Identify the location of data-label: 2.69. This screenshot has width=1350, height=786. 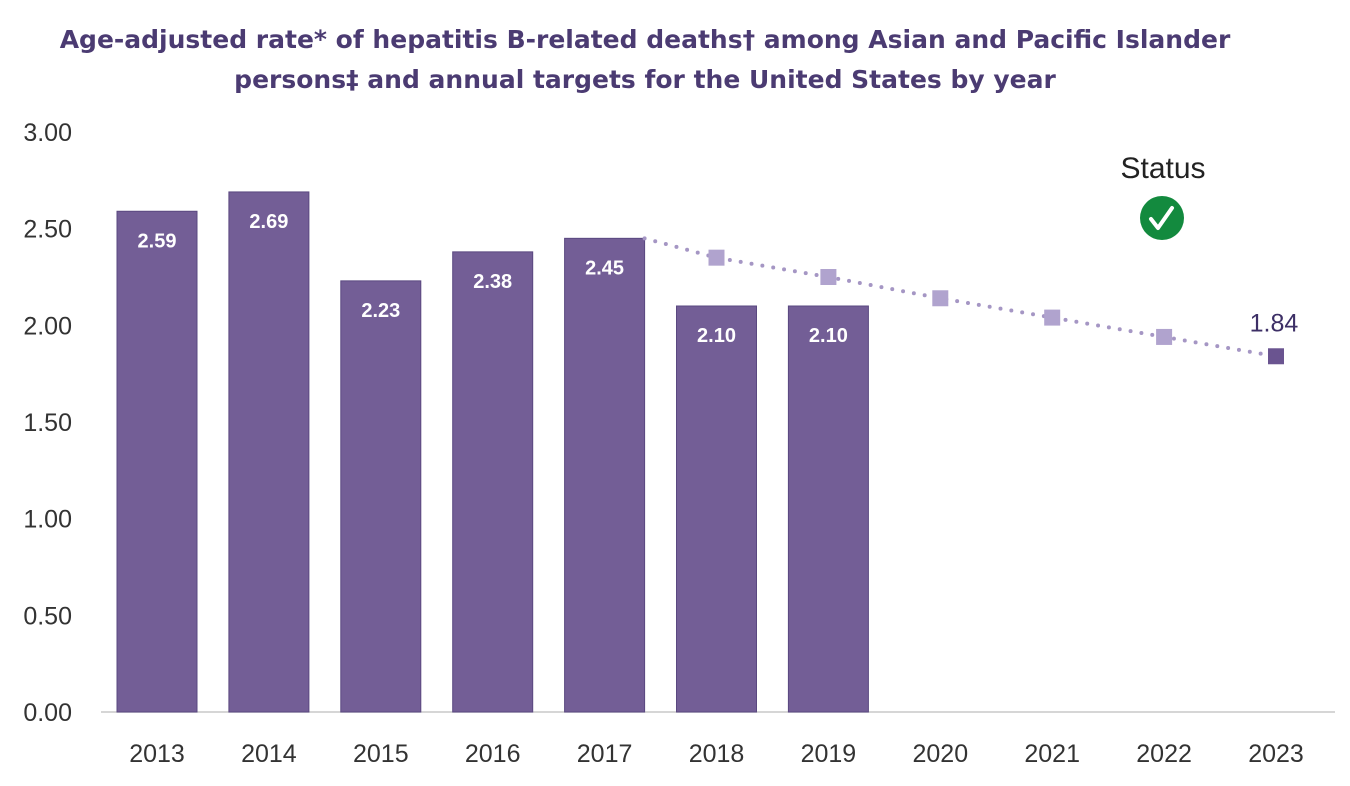
(268, 222).